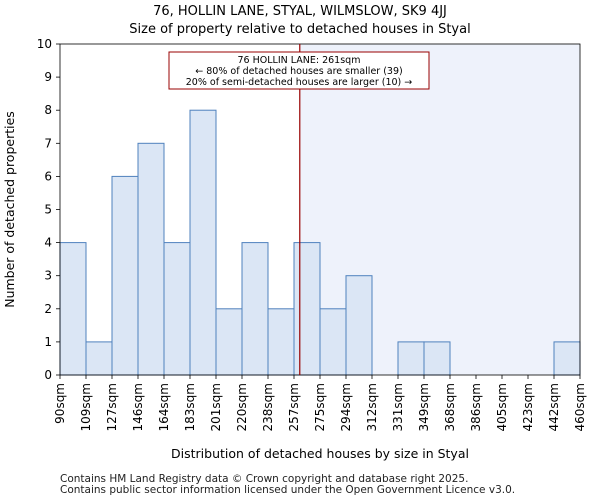 The image size is (600, 500). What do you see at coordinates (112, 407) in the screenshot?
I see `x-tick-label: 127sqm` at bounding box center [112, 407].